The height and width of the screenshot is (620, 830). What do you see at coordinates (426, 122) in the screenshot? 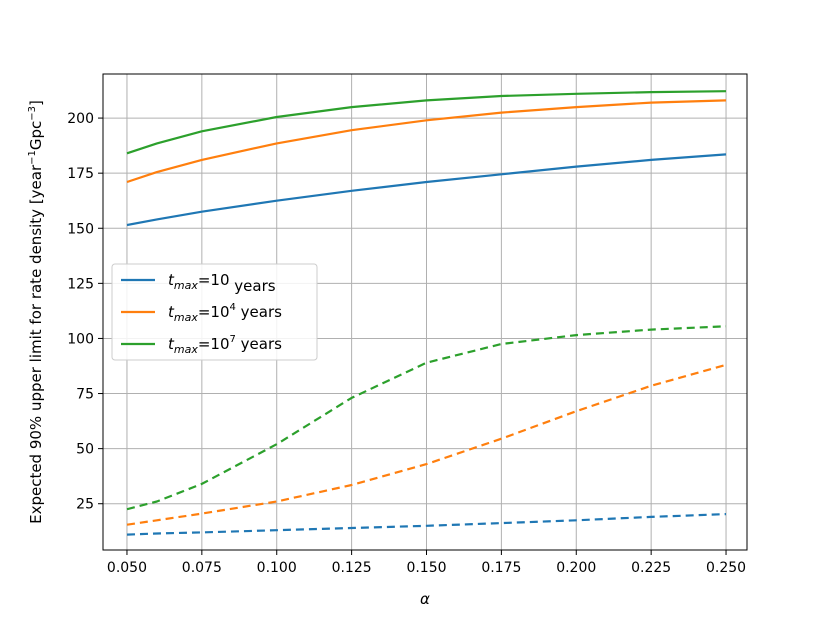
I see `series-3-solid-line` at bounding box center [426, 122].